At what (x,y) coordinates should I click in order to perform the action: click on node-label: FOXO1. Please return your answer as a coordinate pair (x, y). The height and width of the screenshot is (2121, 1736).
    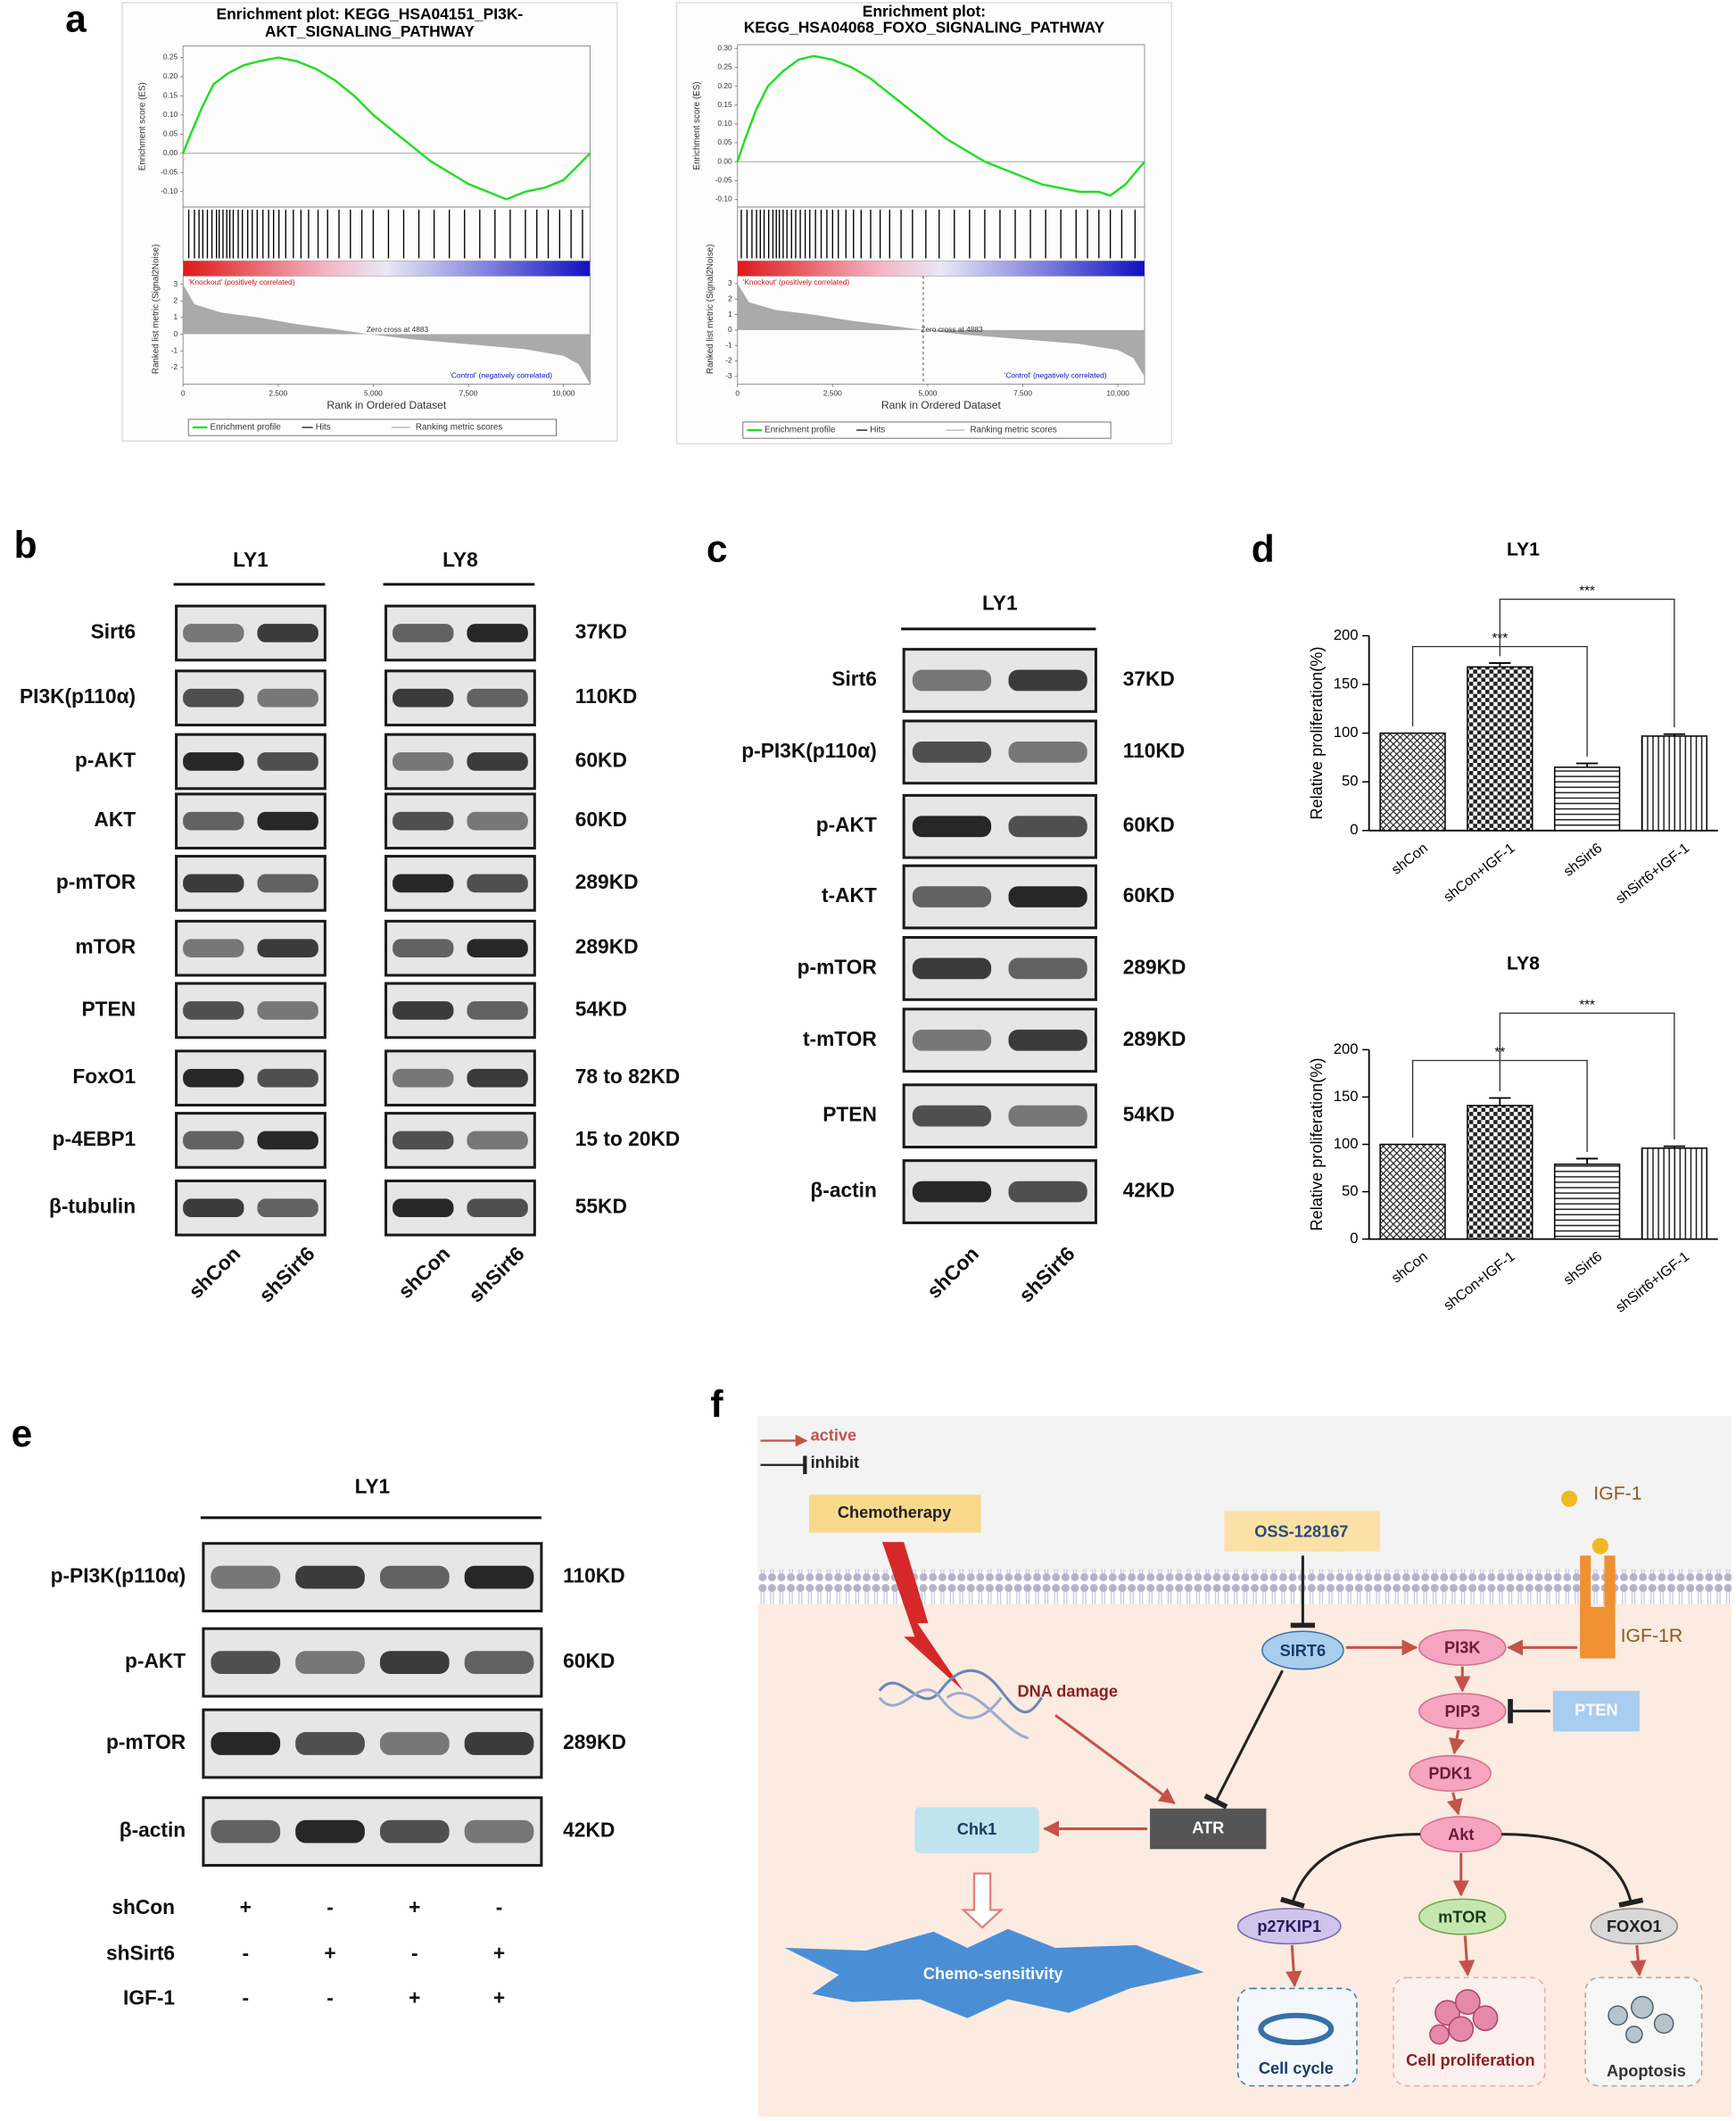
    Looking at the image, I should click on (1634, 1927).